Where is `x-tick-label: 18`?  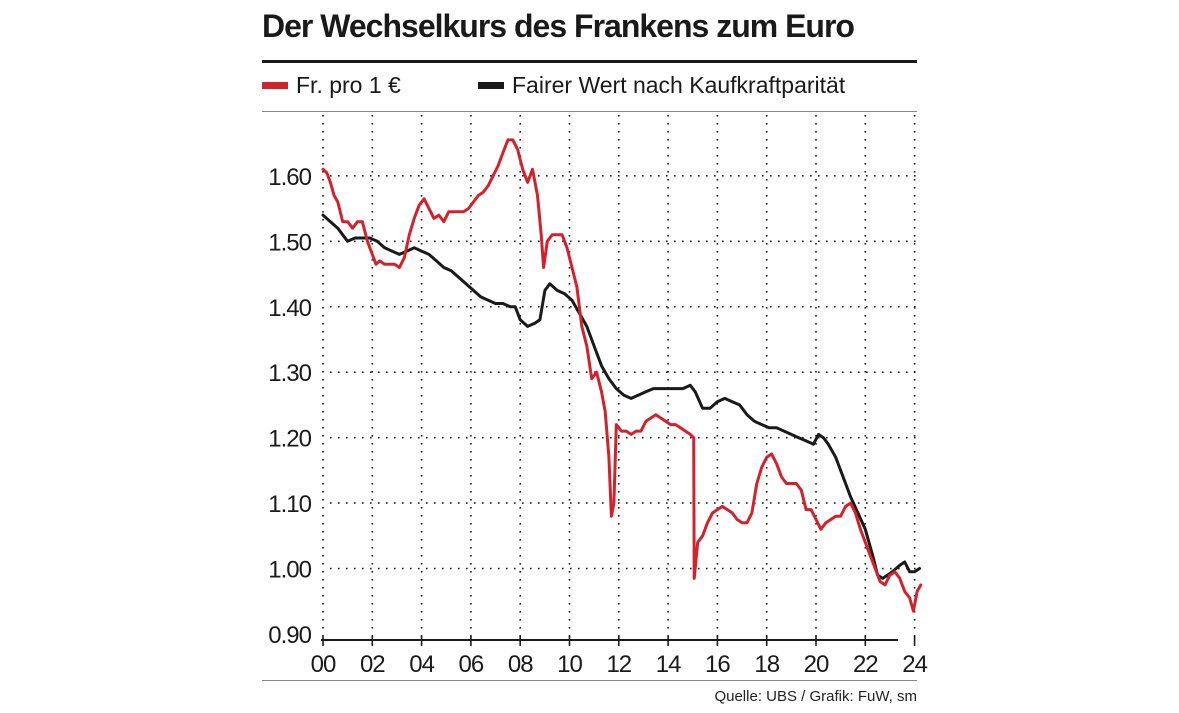
x-tick-label: 18 is located at coordinates (766, 664).